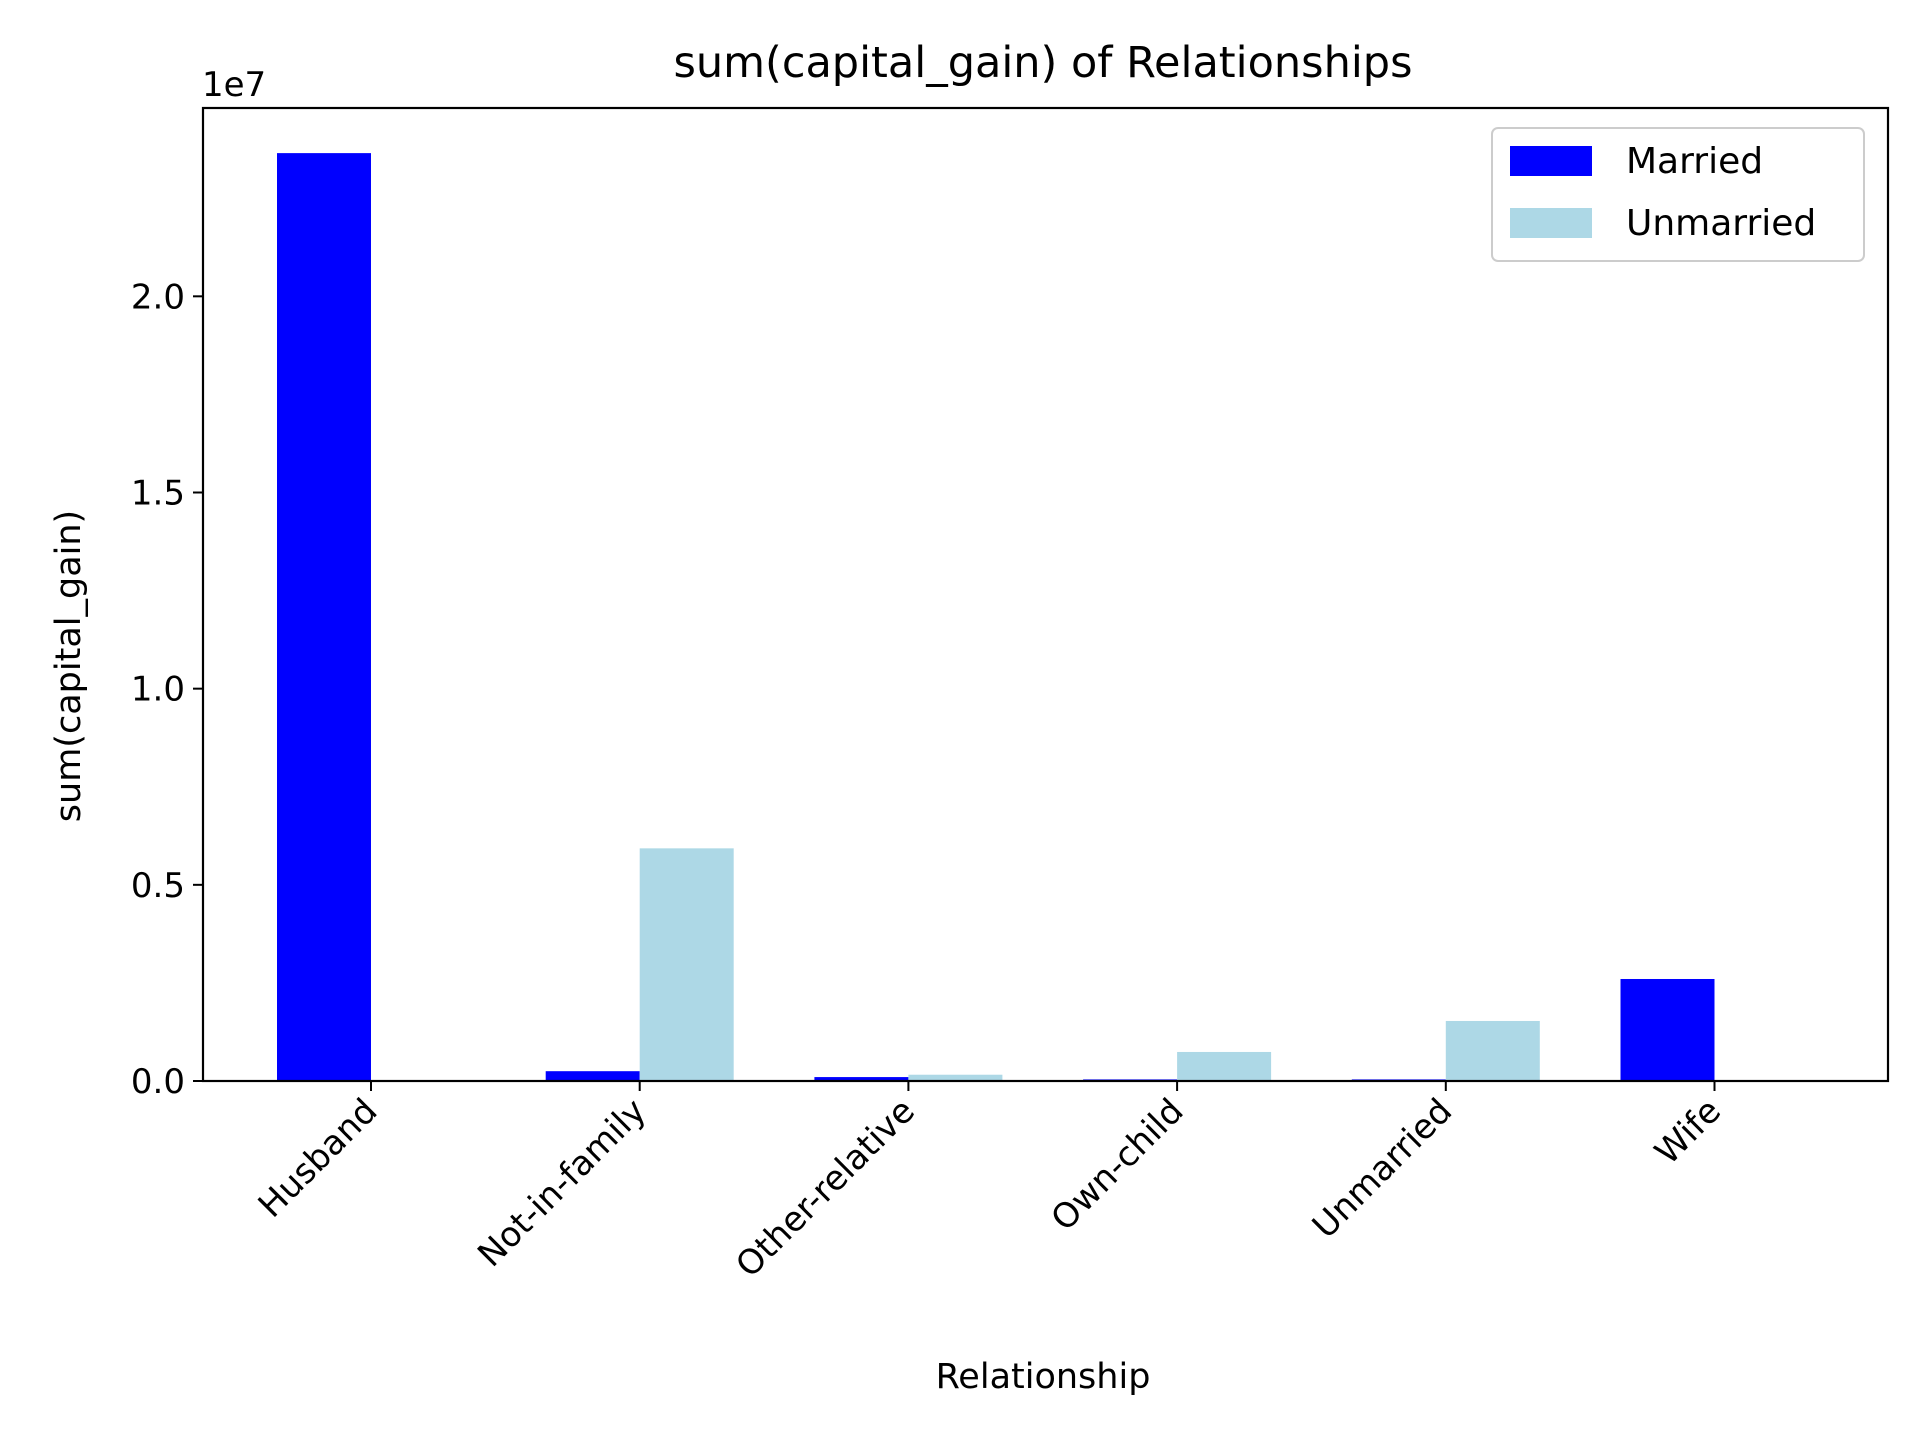 The height and width of the screenshot is (1444, 1920). Describe the element at coordinates (1694, 161) in the screenshot. I see `legend-label-married: Married` at that location.